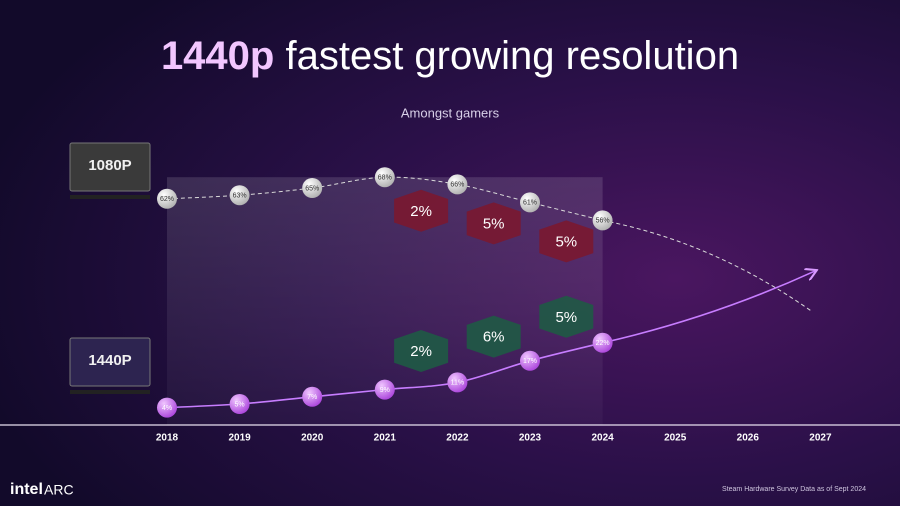 The height and width of the screenshot is (506, 900). I want to click on x-tick-label: 2023, so click(530, 438).